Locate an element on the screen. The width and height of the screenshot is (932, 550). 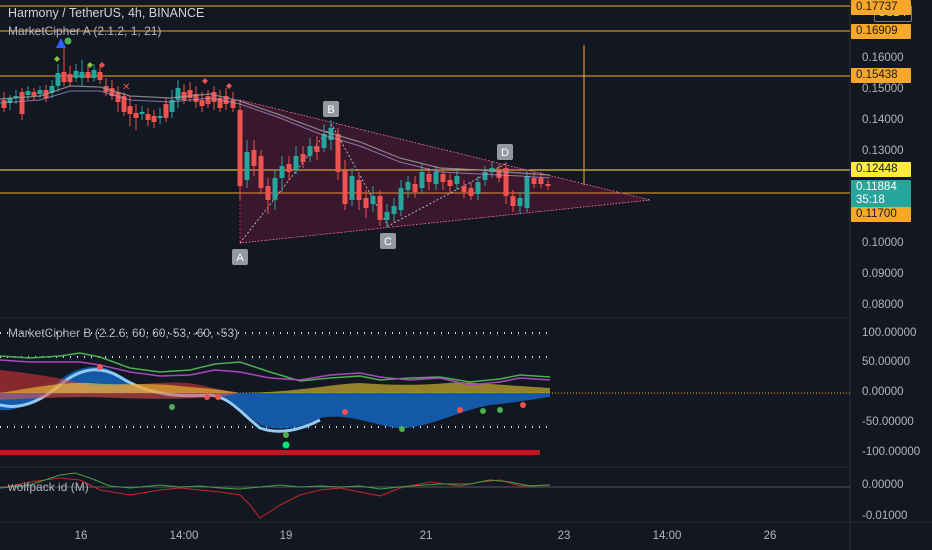
ma-ribbon is located at coordinates (275, 132).